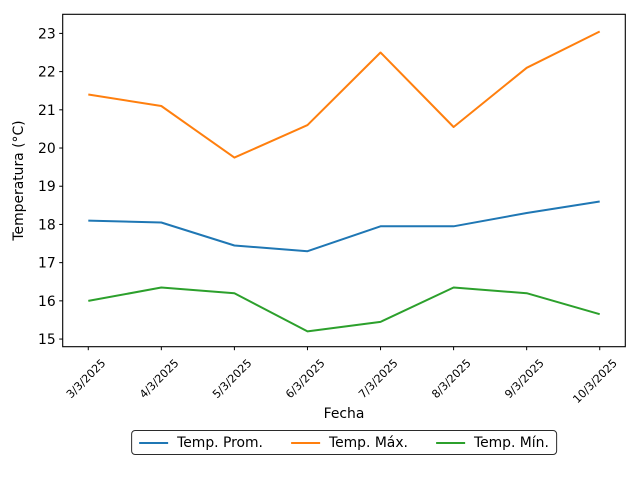  Describe the element at coordinates (594, 381) in the screenshot. I see `x-tick-label: 10/3/2025` at that location.